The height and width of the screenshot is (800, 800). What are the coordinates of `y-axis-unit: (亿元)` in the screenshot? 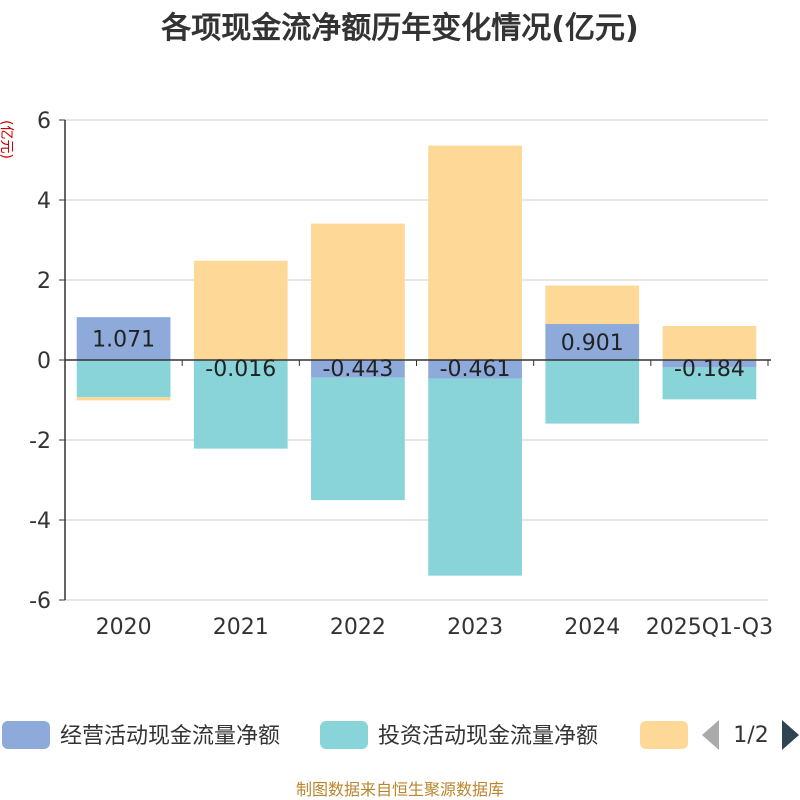 It's located at (7, 139).